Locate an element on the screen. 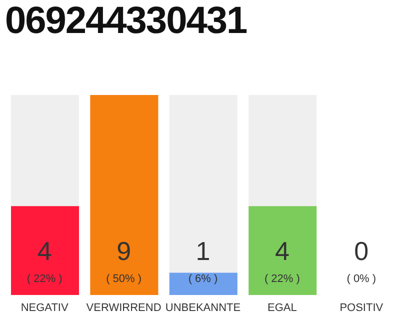 The height and width of the screenshot is (320, 410). data-label: 1 is located at coordinates (203, 251).